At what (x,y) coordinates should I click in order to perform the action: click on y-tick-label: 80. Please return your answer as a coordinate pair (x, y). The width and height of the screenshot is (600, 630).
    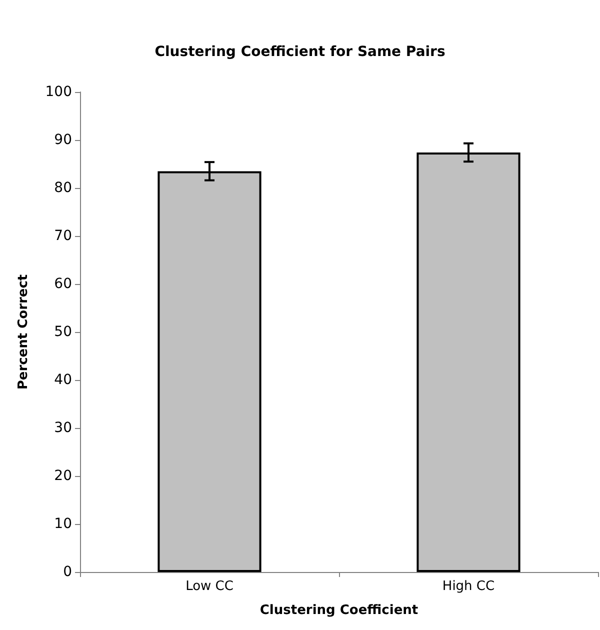
    Looking at the image, I should click on (63, 188).